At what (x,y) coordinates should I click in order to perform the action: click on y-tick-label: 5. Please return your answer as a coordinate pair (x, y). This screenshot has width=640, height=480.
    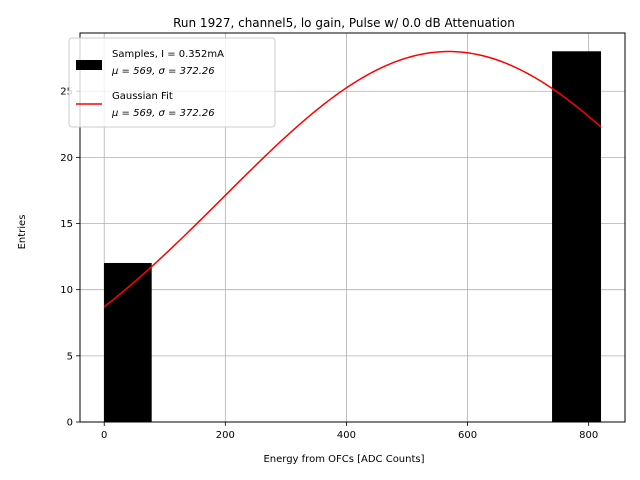
    Looking at the image, I should click on (70, 356).